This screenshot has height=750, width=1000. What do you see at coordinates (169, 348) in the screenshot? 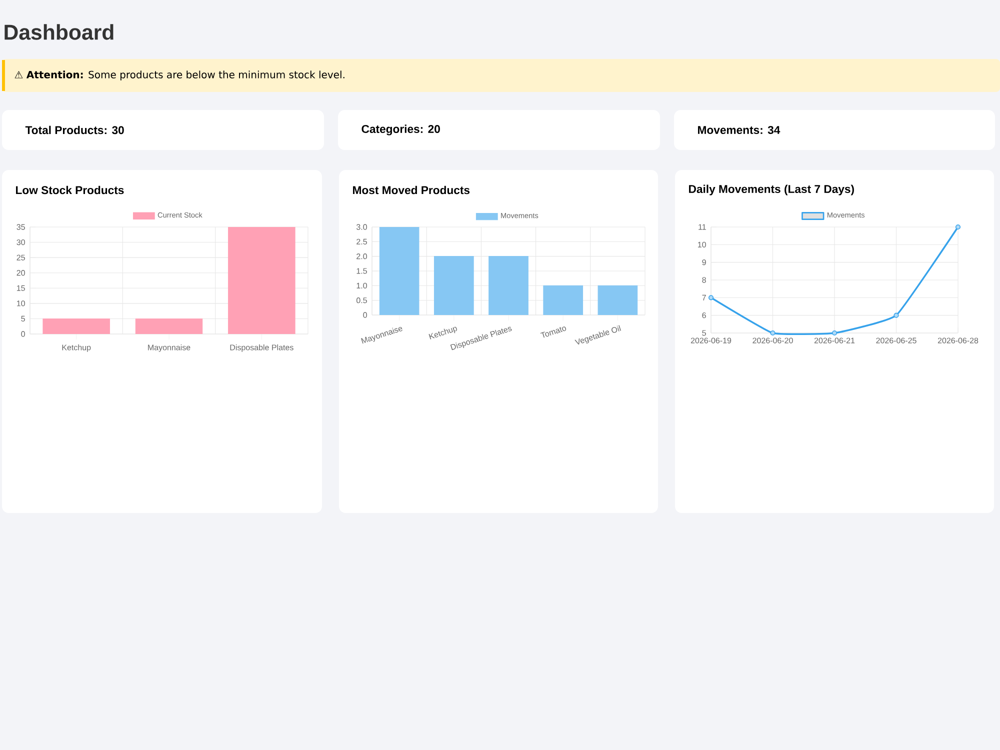
I see `x-tick-label: Mayonnaise` at bounding box center [169, 348].